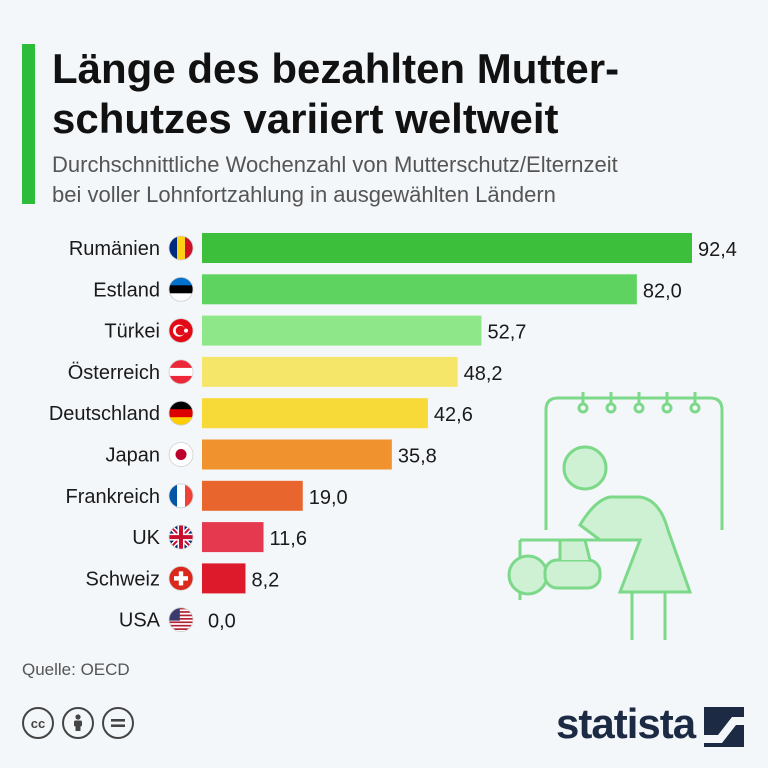 The height and width of the screenshot is (768, 768). I want to click on category-label: Österreich, so click(114, 373).